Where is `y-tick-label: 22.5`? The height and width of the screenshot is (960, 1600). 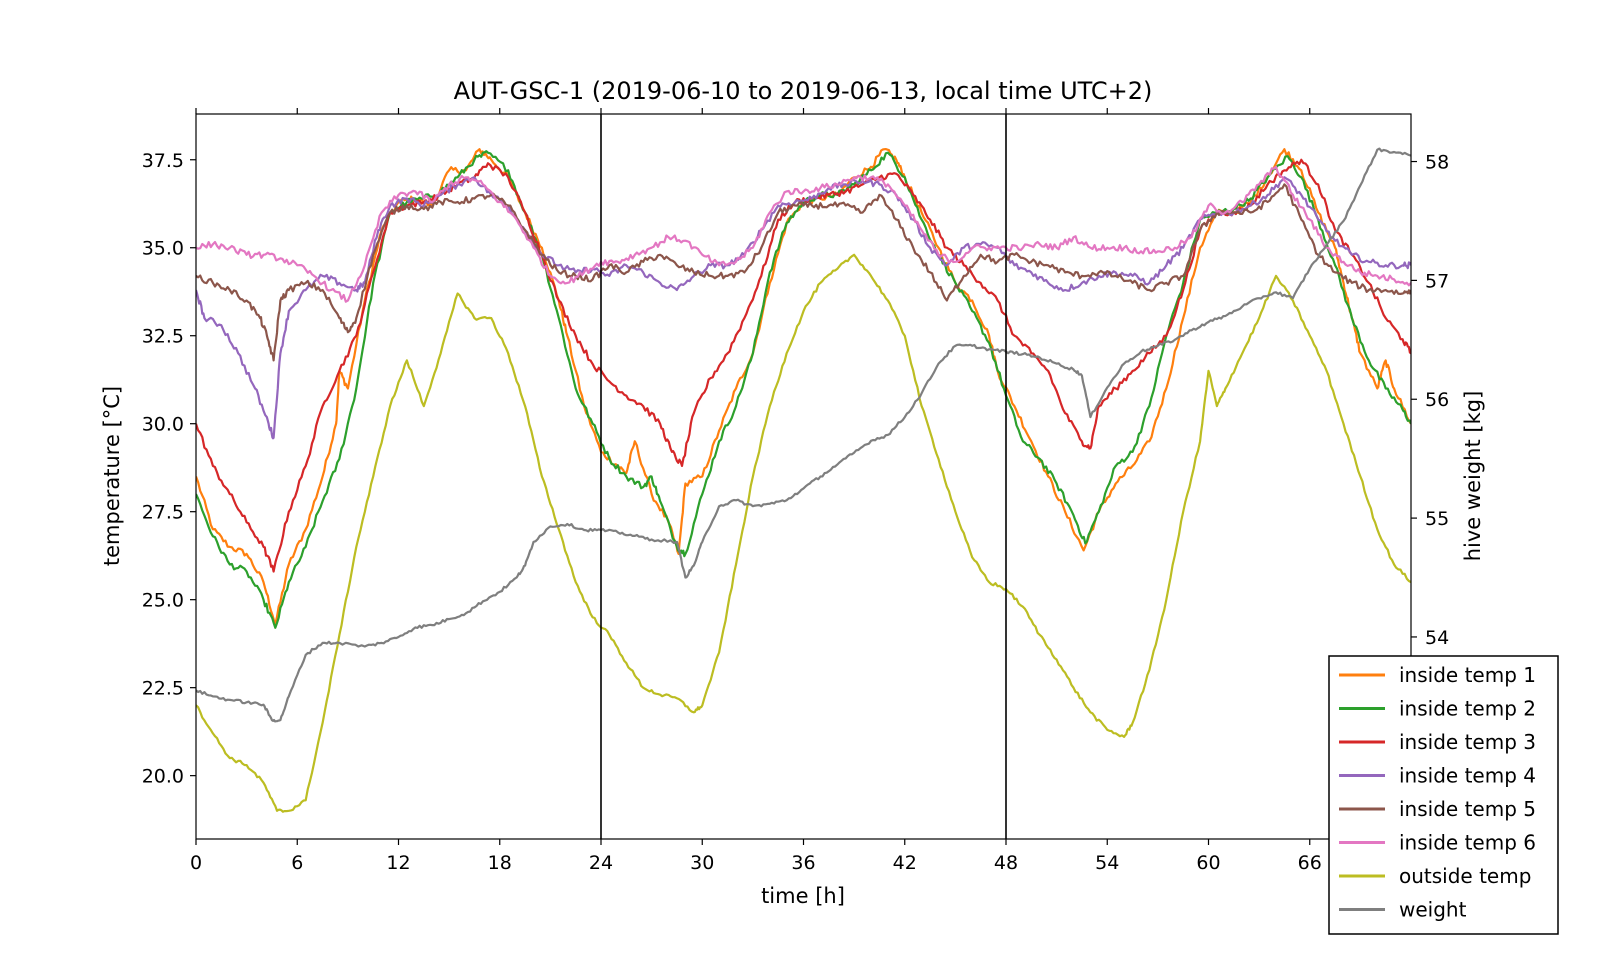 y-tick-label: 22.5 is located at coordinates (163, 689).